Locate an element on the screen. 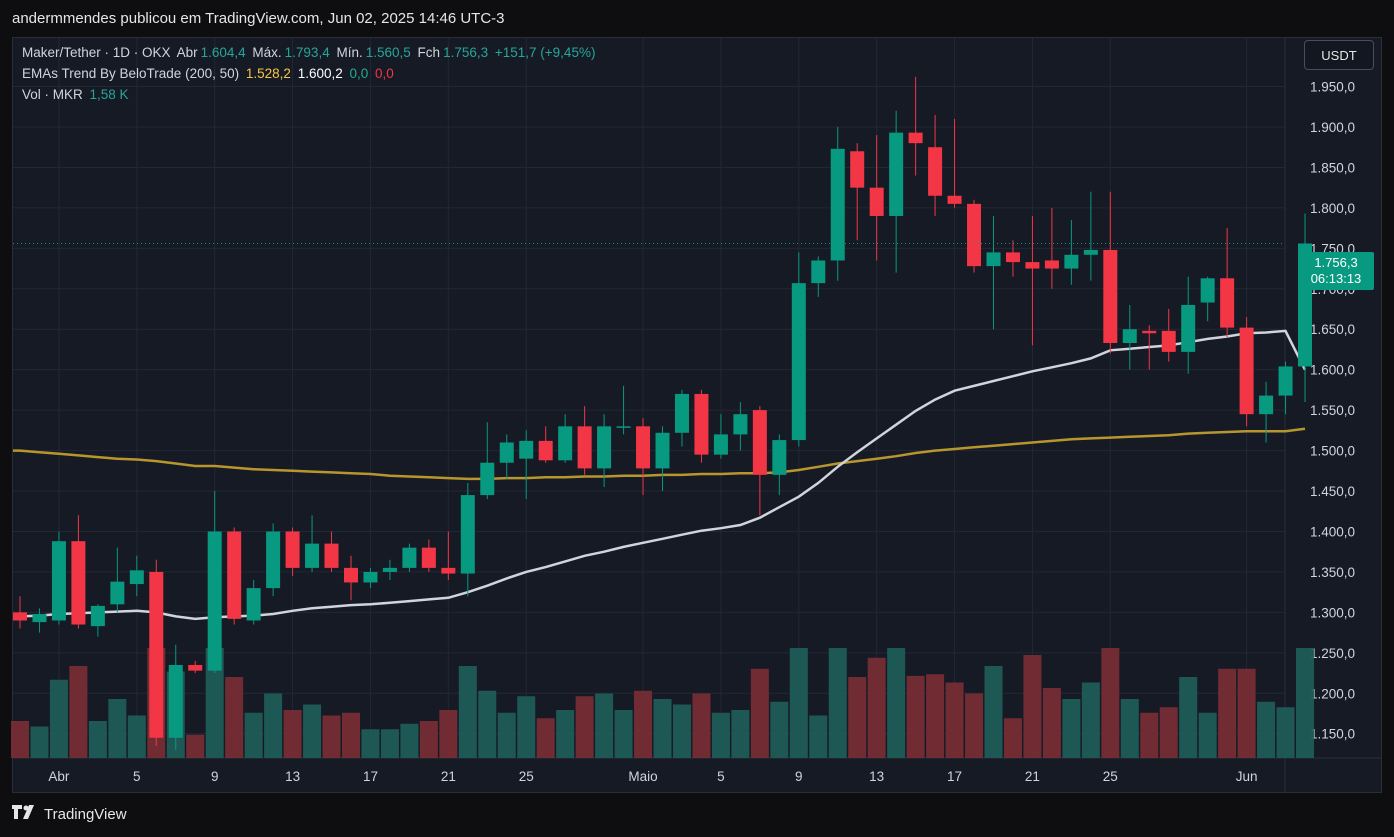  legend-high-value: 1.793,4 is located at coordinates (307, 52).